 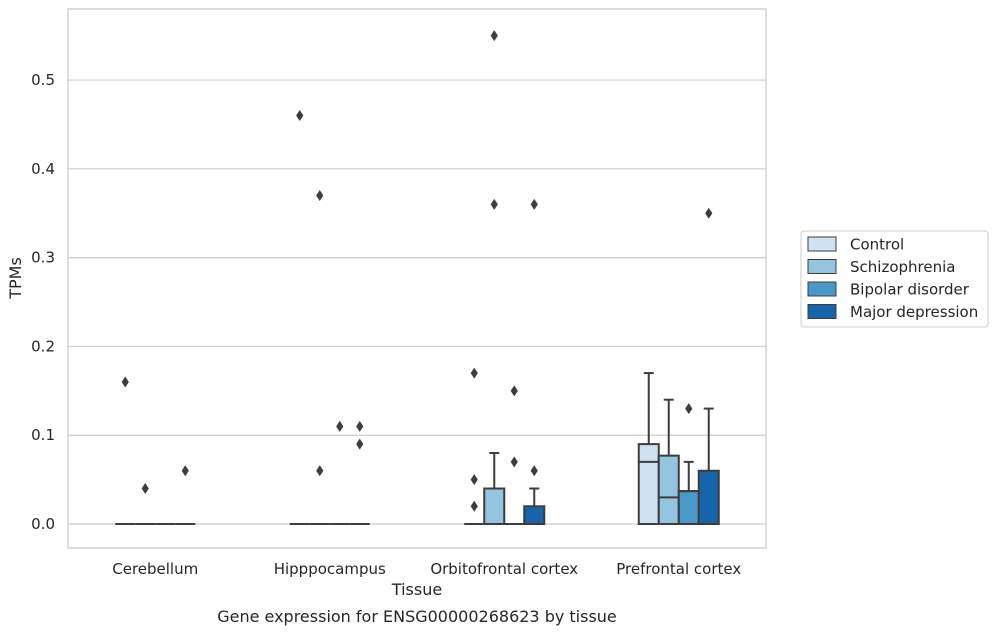 What do you see at coordinates (43, 169) in the screenshot?
I see `y-tick-label: 0.4` at bounding box center [43, 169].